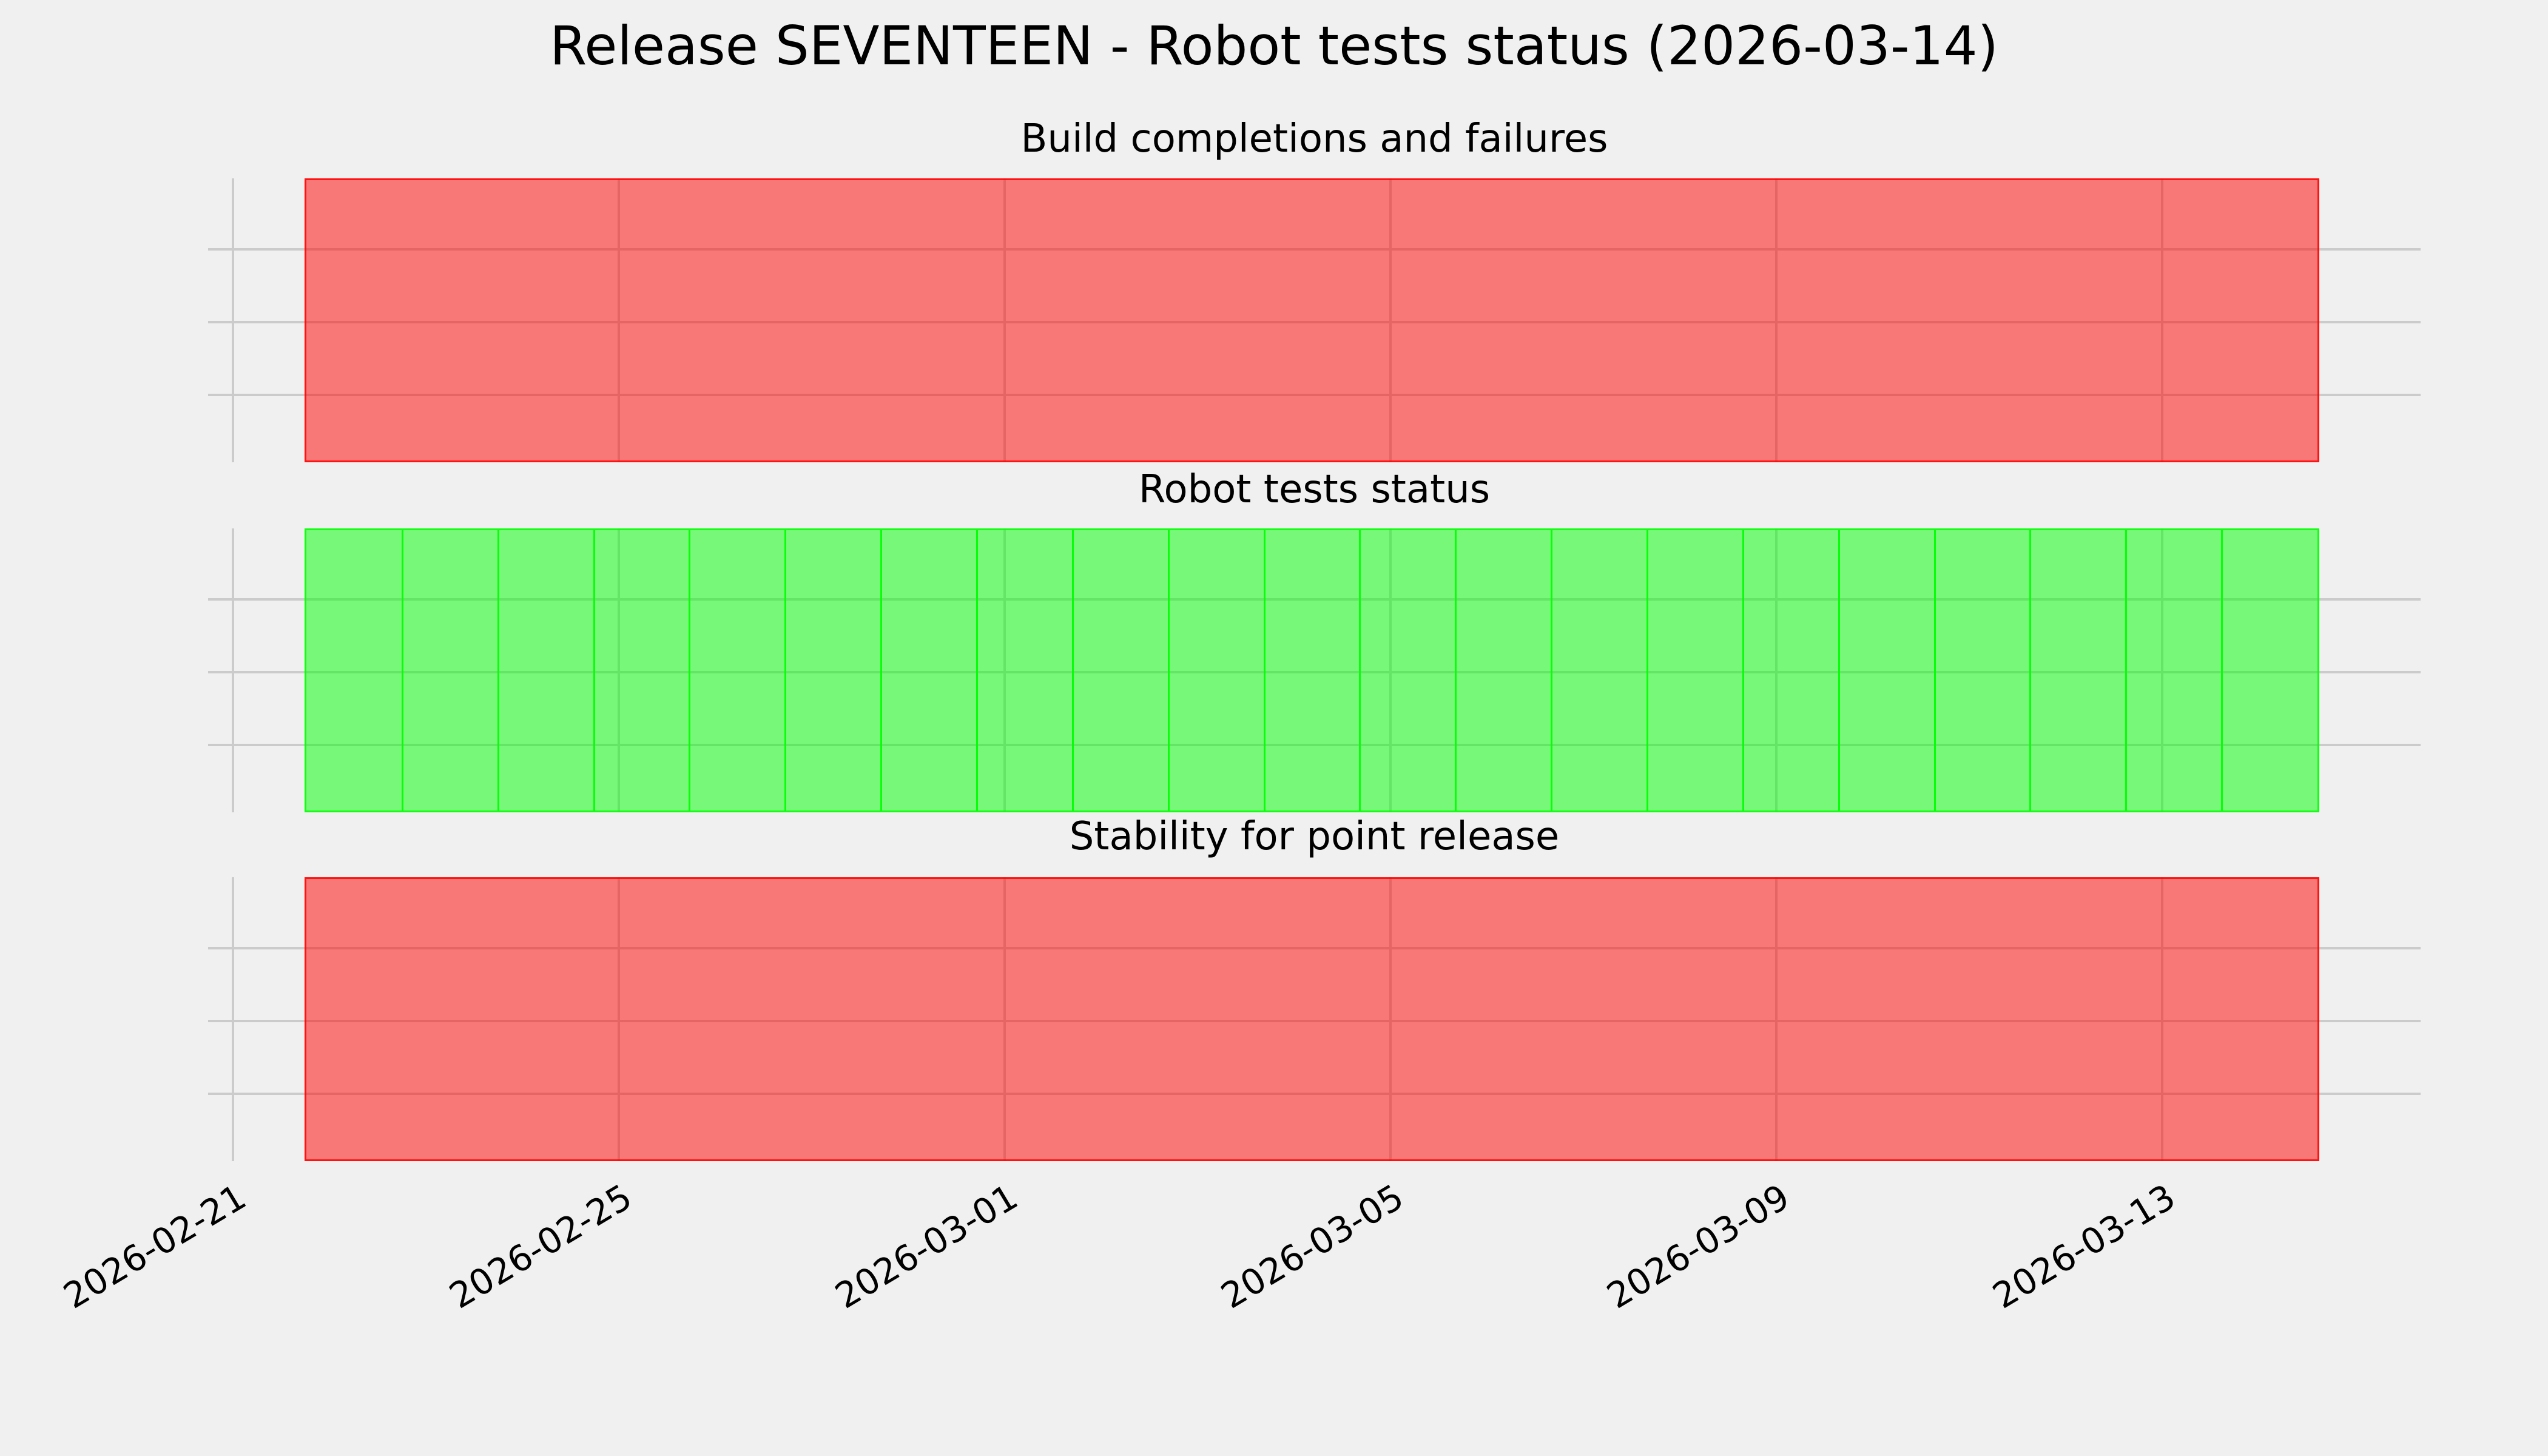 This screenshot has height=1456, width=2548. What do you see at coordinates (1314, 836) in the screenshot?
I see `subplot-title-stability: Stability for point release` at bounding box center [1314, 836].